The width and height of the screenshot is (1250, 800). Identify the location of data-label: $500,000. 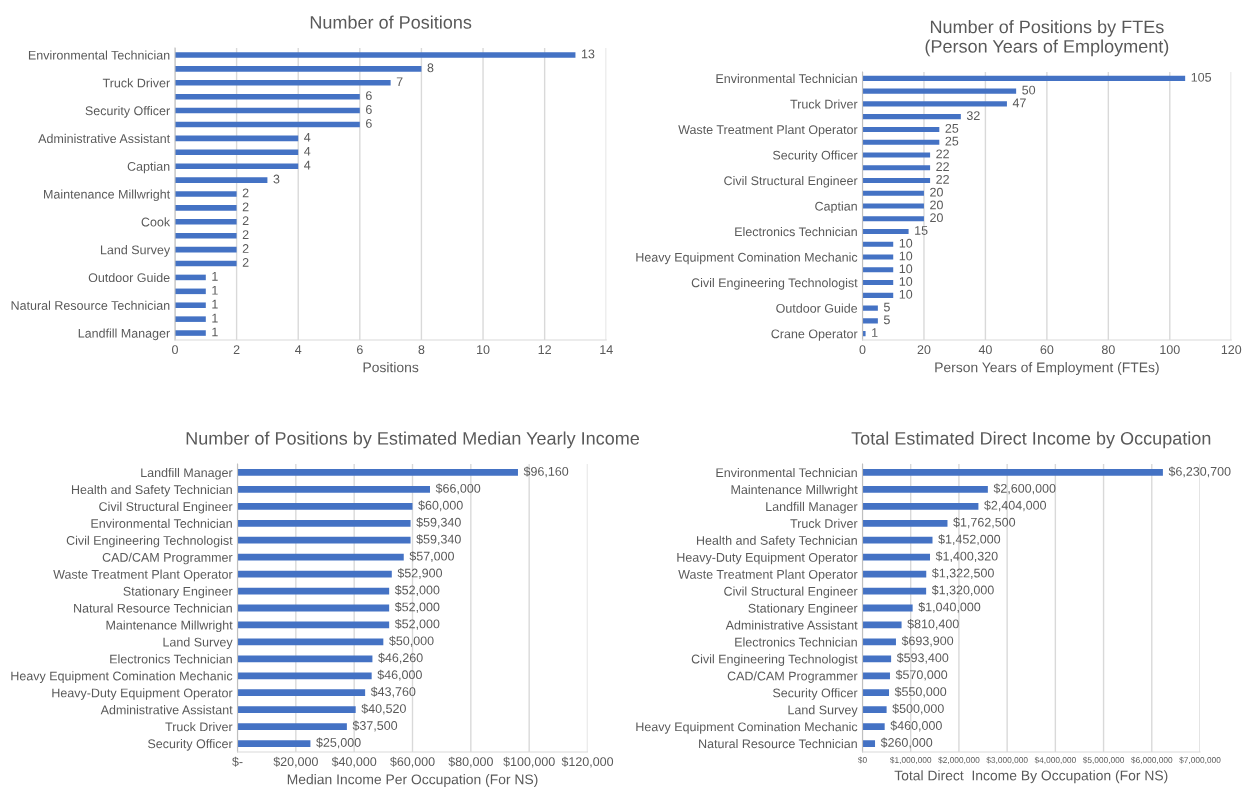
(918, 709).